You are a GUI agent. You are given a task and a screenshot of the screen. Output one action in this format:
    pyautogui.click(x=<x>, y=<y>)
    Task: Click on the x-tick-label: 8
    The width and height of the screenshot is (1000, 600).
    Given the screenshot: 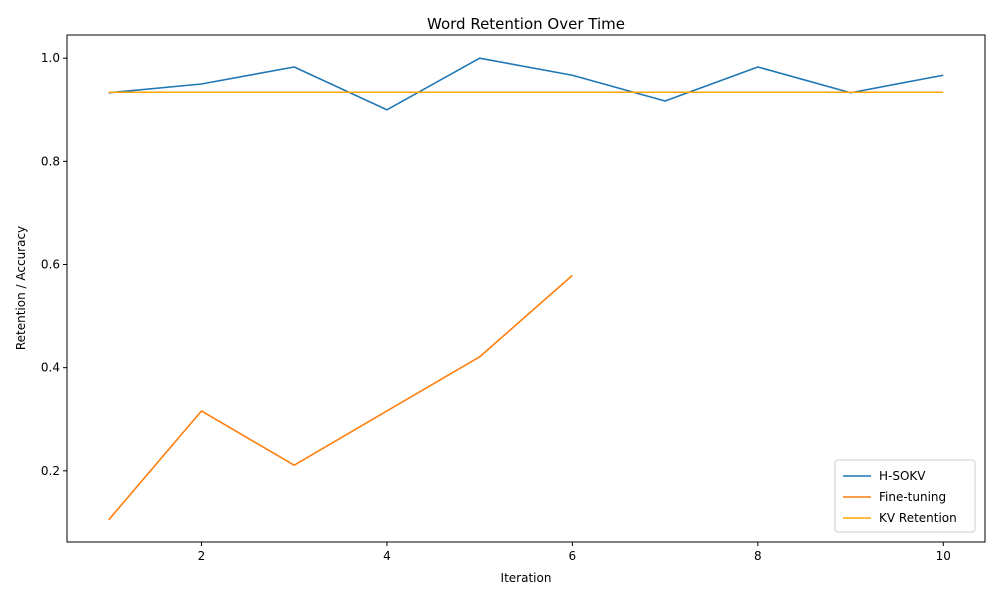 What is the action you would take?
    pyautogui.click(x=758, y=556)
    